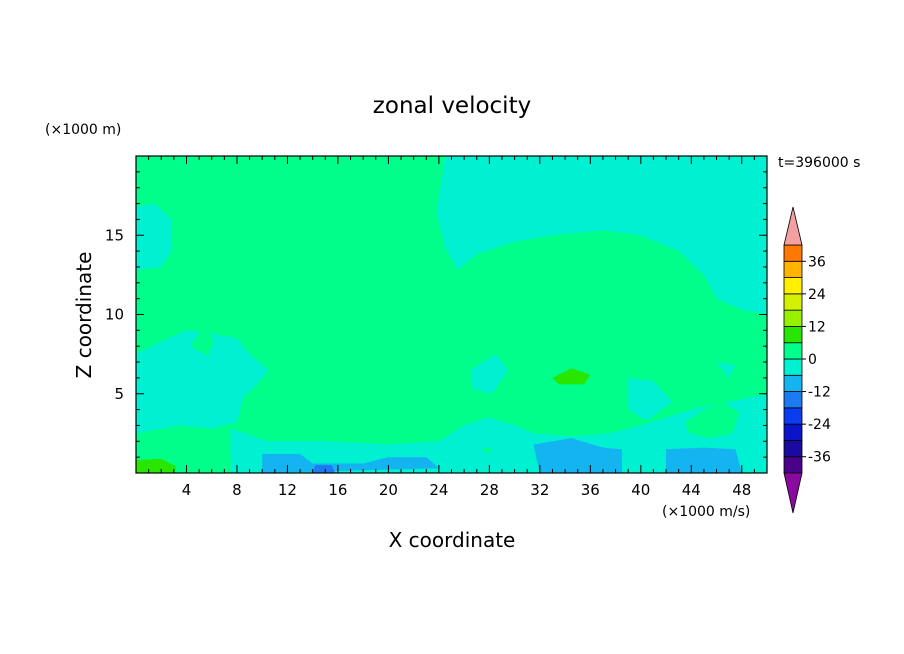  Describe the element at coordinates (119, 394) in the screenshot. I see `y-tick-label: 5` at that location.